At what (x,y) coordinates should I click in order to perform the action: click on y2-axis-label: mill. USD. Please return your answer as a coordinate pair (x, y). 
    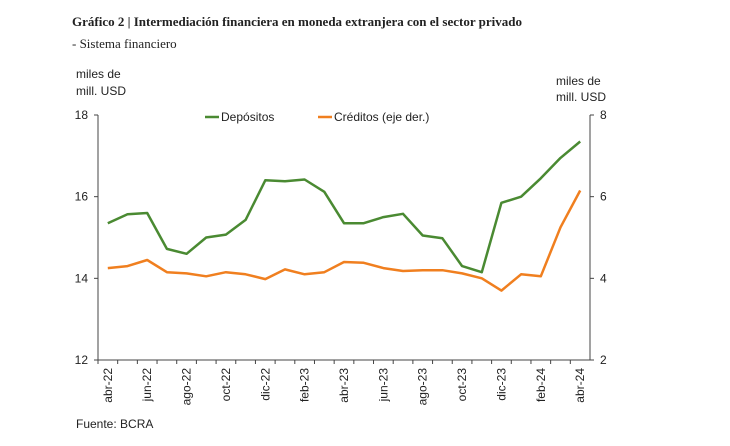
    Looking at the image, I should click on (581, 97).